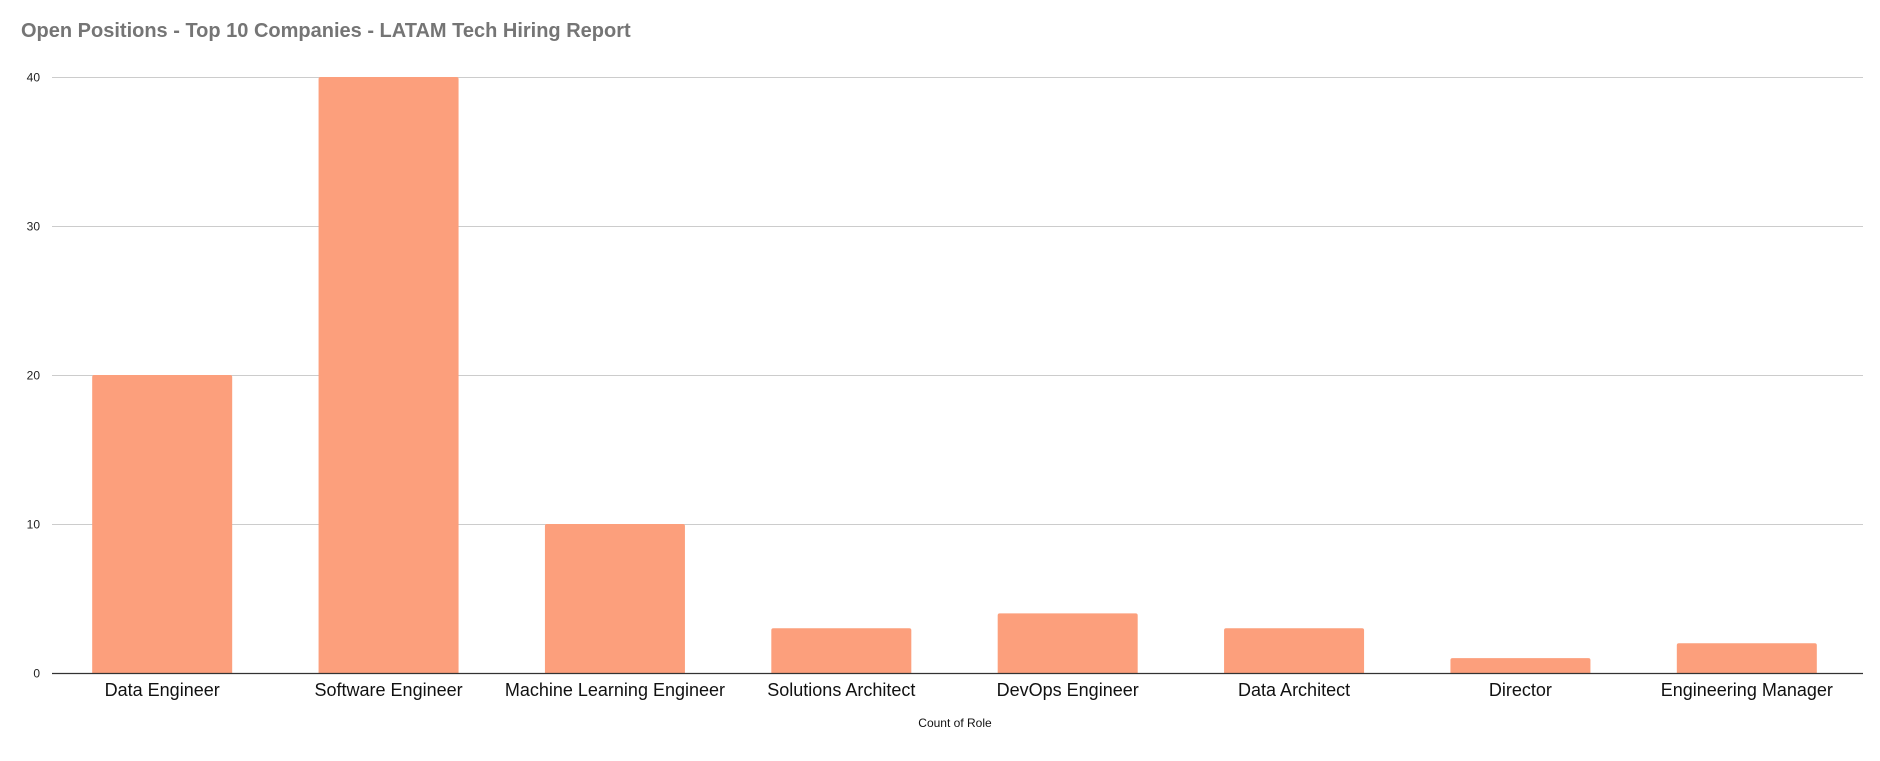  I want to click on y-tick-label: 30, so click(34, 227).